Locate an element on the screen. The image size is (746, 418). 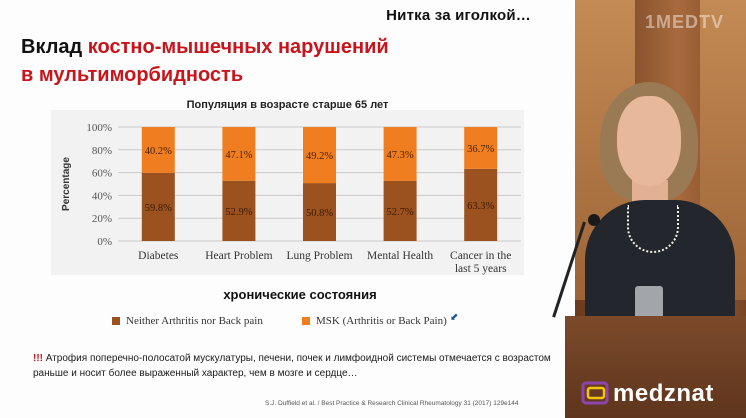
data-label: 36.7% is located at coordinates (480, 149).